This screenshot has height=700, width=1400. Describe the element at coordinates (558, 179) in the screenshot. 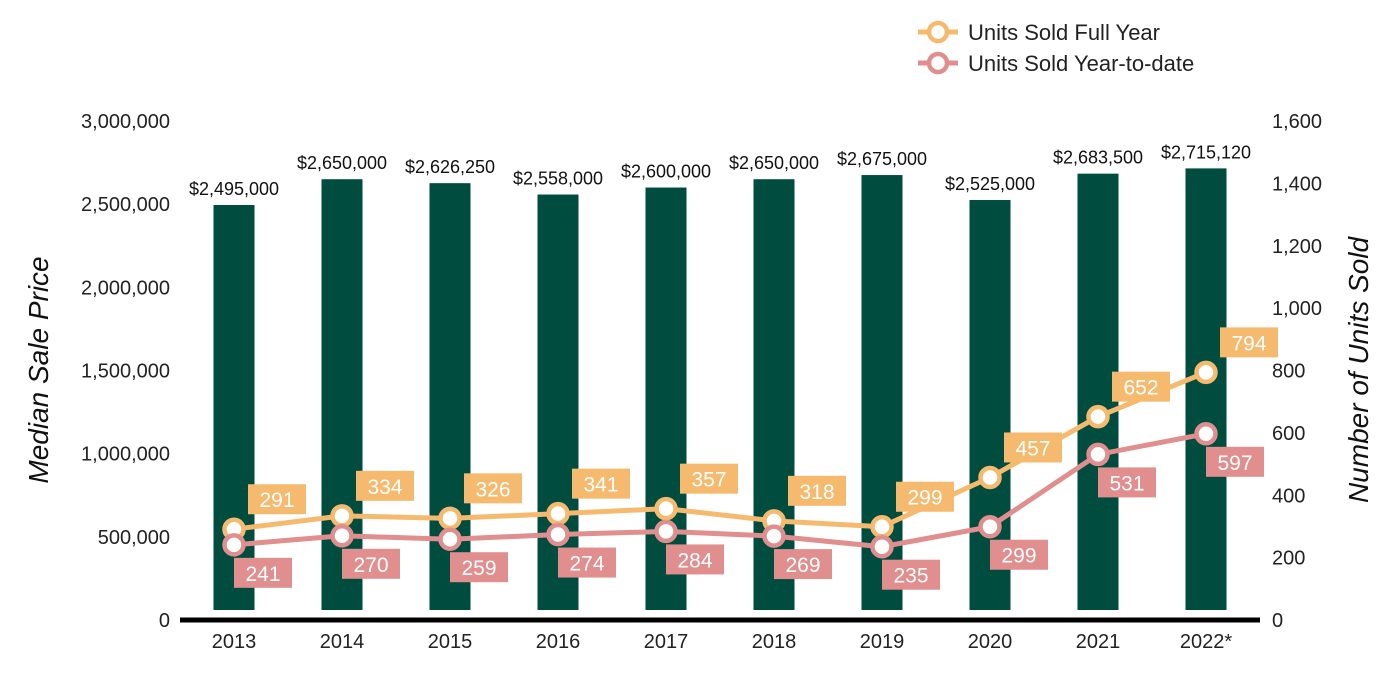

I see `bar-label-2016: $2,558,000` at that location.